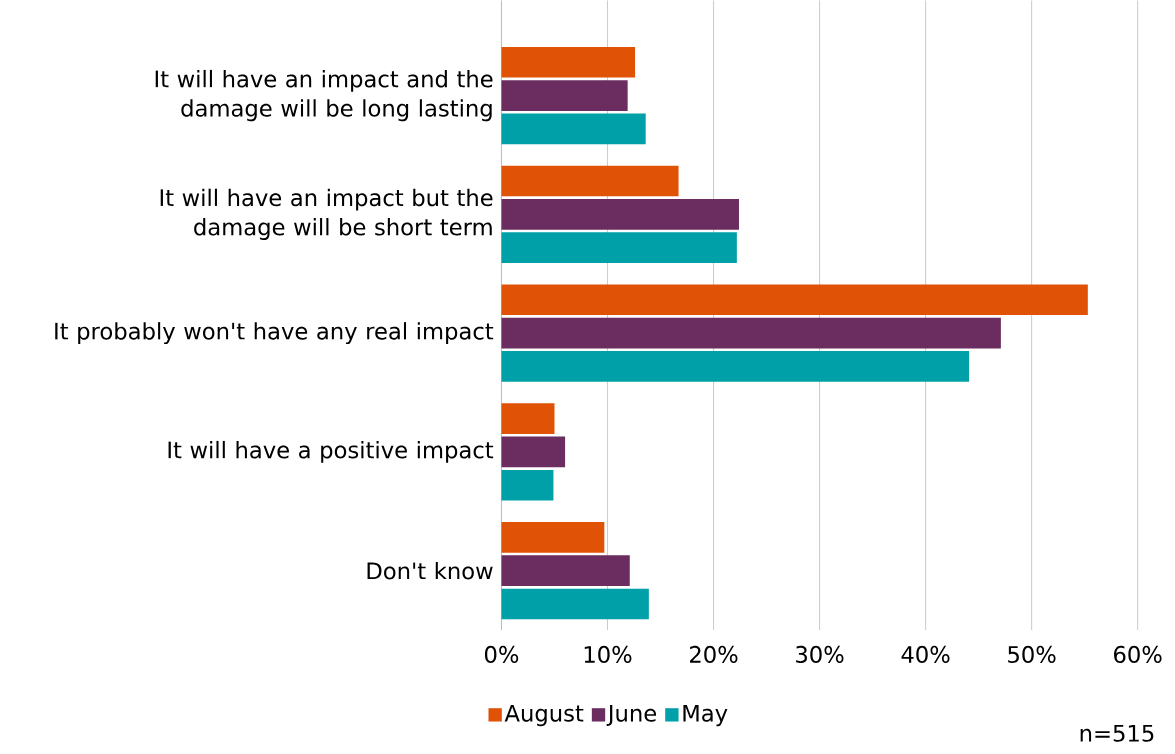 This screenshot has height=754, width=1175. What do you see at coordinates (925, 654) in the screenshot?
I see `x-tick-label: 40%` at bounding box center [925, 654].